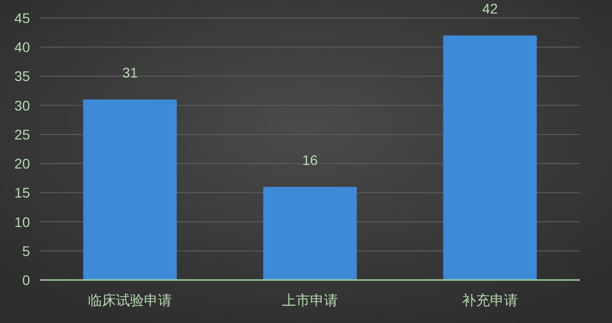  What do you see at coordinates (26, 280) in the screenshot?
I see `y-tick-label: 0` at bounding box center [26, 280].